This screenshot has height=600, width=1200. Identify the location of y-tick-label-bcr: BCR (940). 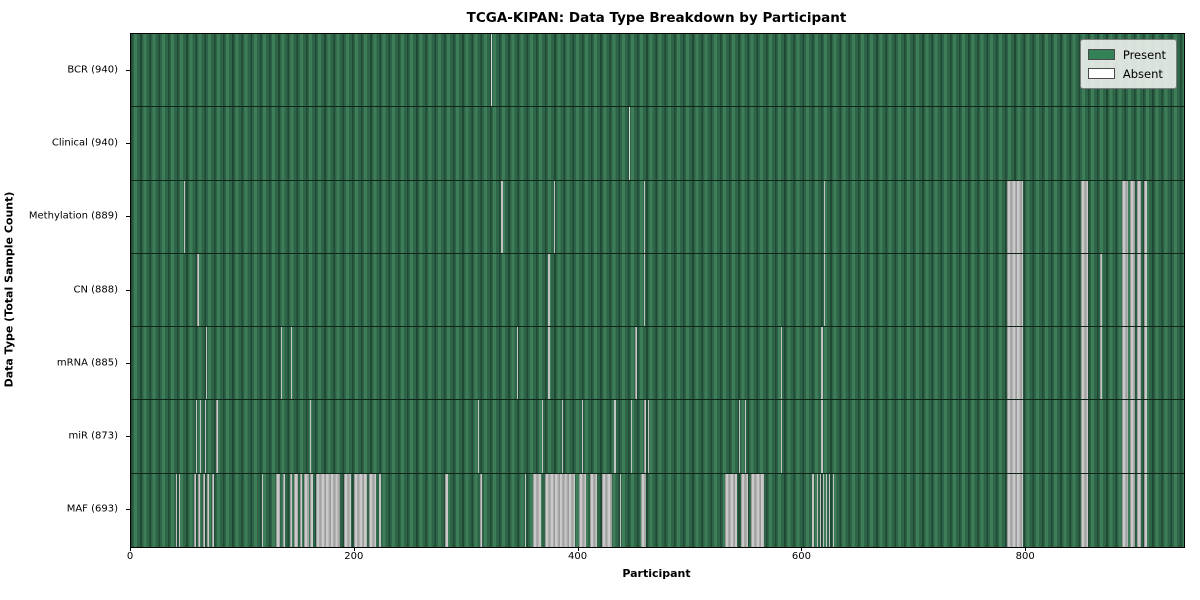
(92, 70).